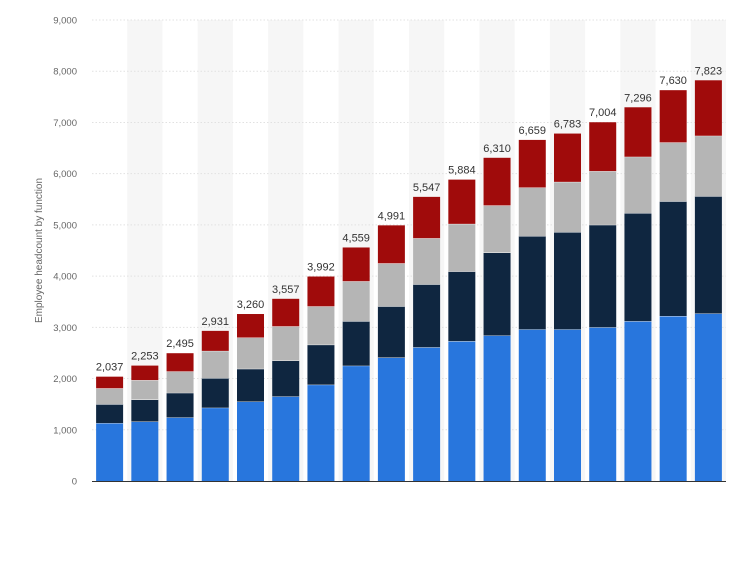 The image size is (754, 565). What do you see at coordinates (392, 216) in the screenshot?
I see `total-label: 4,991` at bounding box center [392, 216].